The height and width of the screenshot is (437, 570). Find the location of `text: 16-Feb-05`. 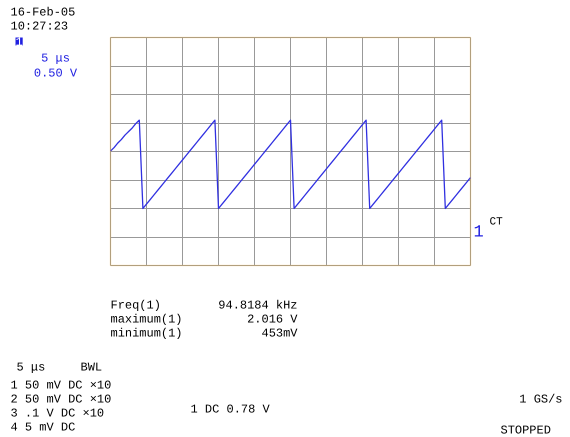

text: 16-Feb-05 is located at coordinates (43, 13).